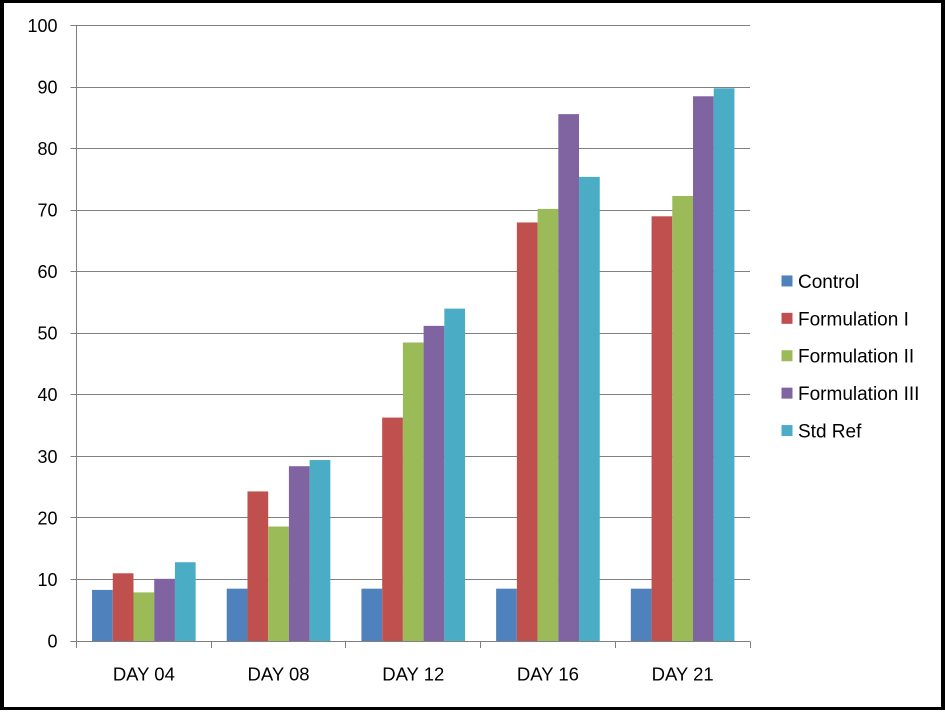 This screenshot has height=715, width=945. Describe the element at coordinates (47, 457) in the screenshot. I see `svg-text: 30` at that location.